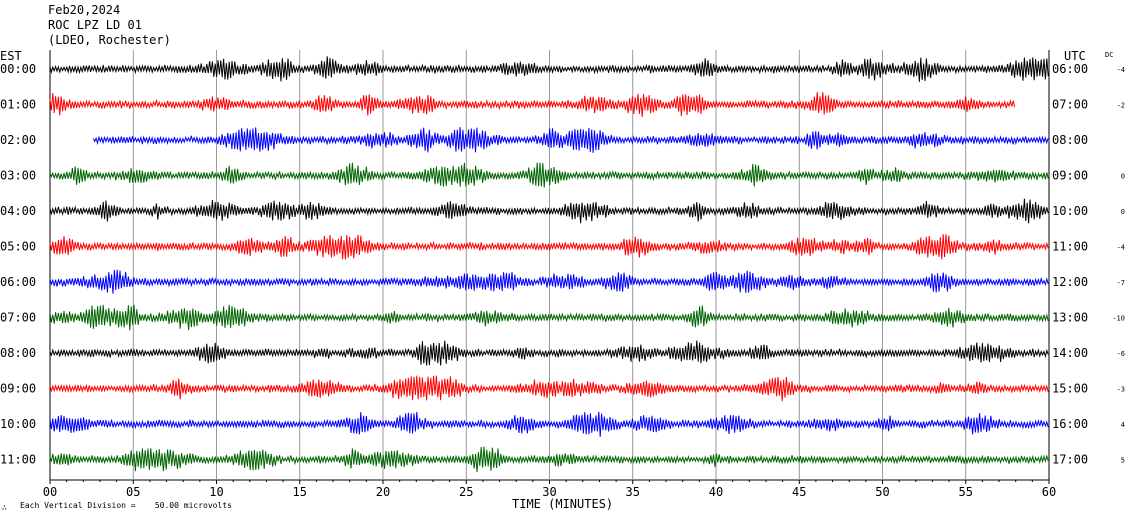 This screenshot has height=519, width=1130. I want to click on utc-time-label: 11:00, so click(1070, 247).